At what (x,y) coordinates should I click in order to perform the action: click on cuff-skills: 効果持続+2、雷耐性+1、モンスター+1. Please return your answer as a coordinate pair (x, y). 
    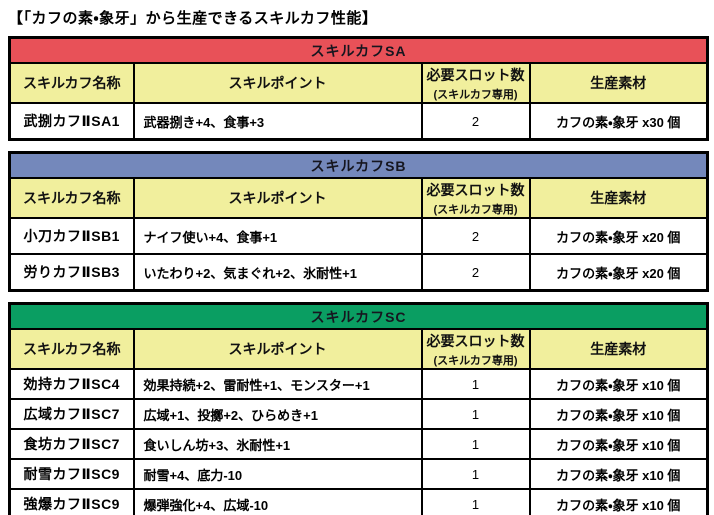
    Looking at the image, I should click on (277, 384).